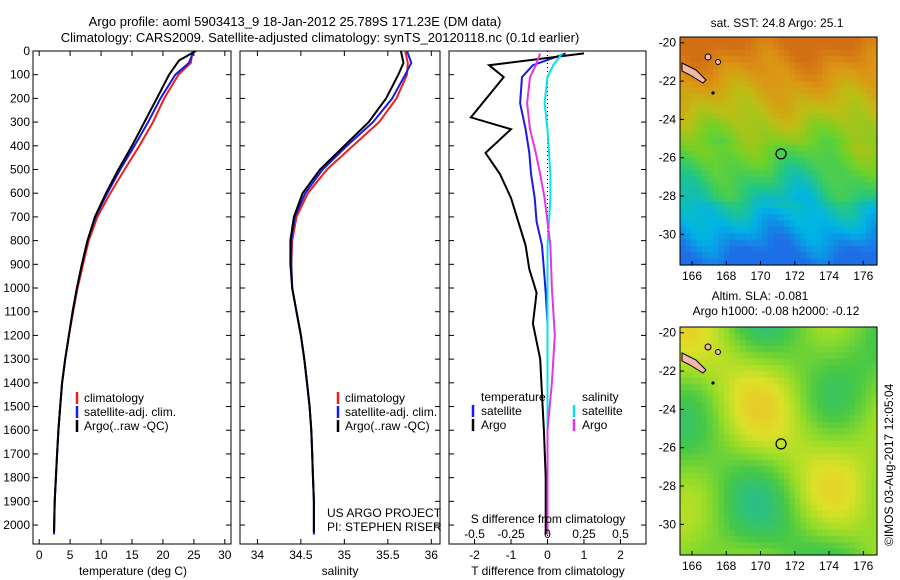 The width and height of the screenshot is (900, 580). Describe the element at coordinates (20, 264) in the screenshot. I see `depth-tick-label: 900` at that location.